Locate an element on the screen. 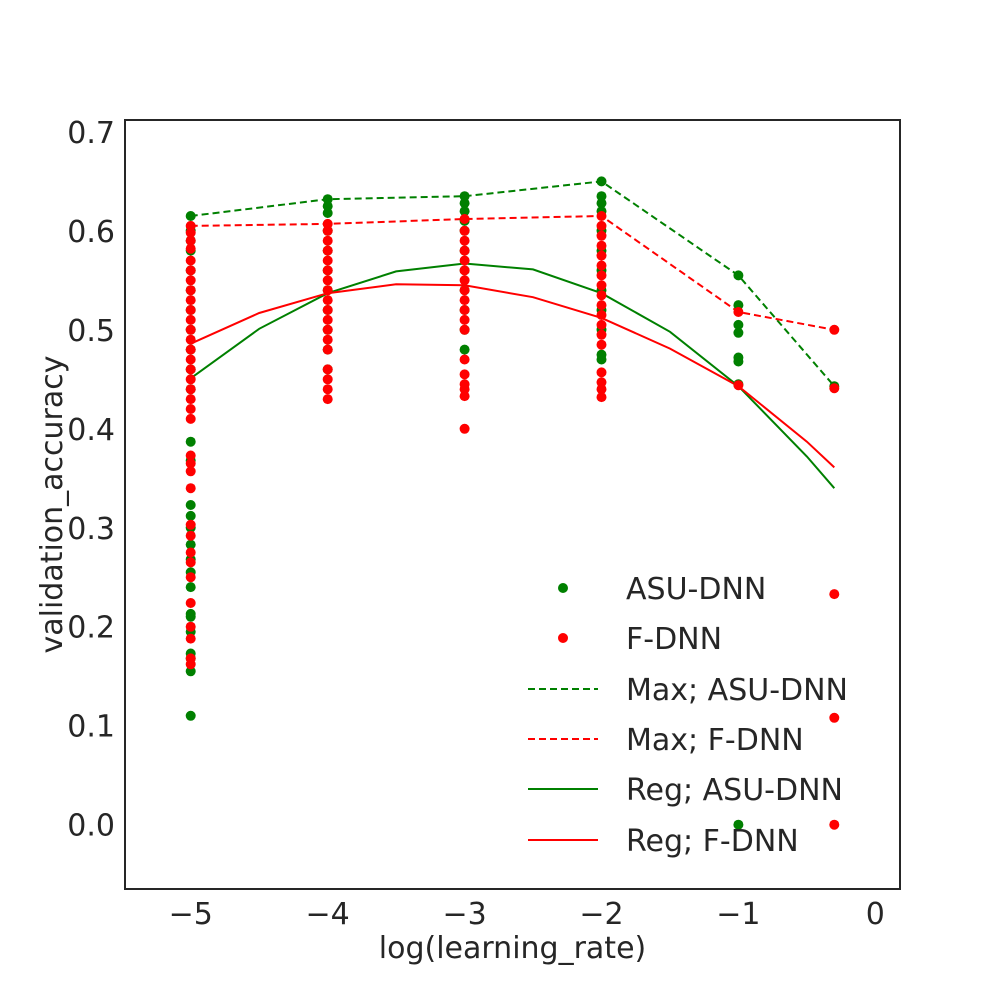  legend-marker-asu-dnn is located at coordinates (563, 588).